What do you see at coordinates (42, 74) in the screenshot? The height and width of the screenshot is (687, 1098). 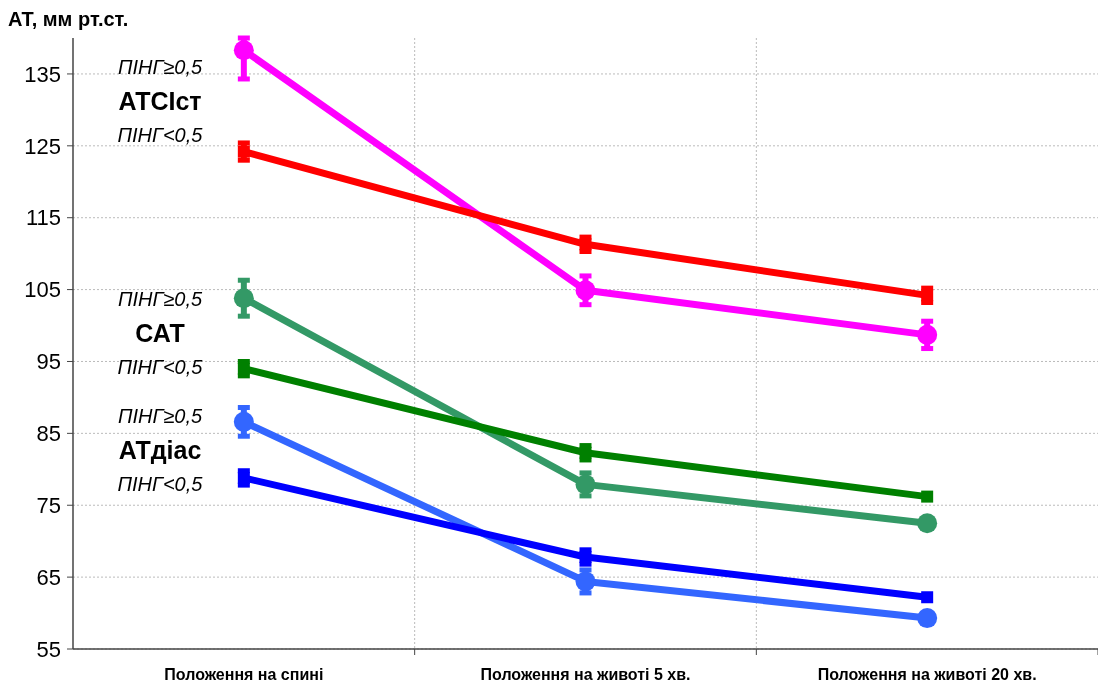 I see `y-tick-label: 135` at bounding box center [42, 74].